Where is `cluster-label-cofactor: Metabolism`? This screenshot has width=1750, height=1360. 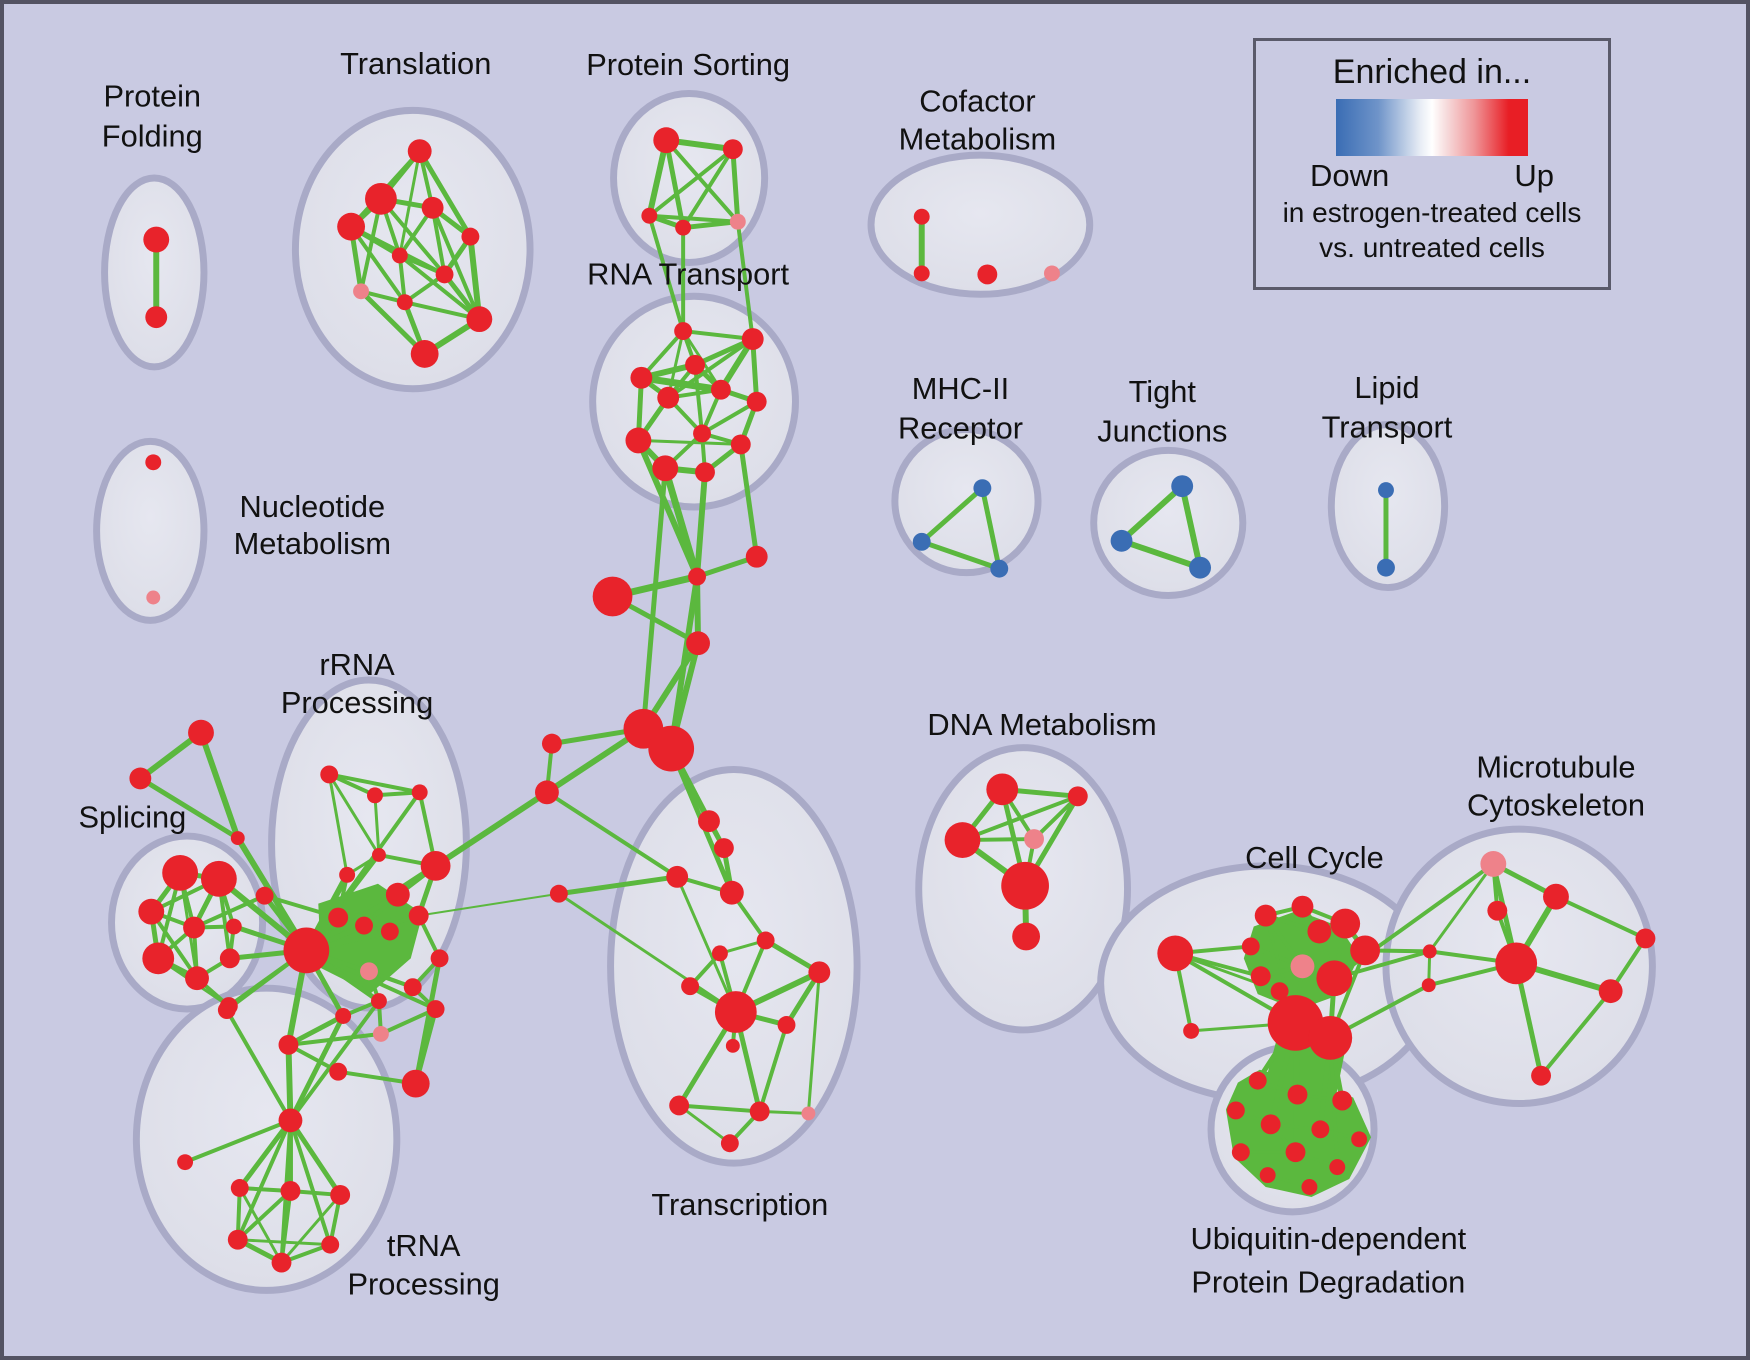 cluster-label-cofactor: Metabolism is located at coordinates (977, 138).